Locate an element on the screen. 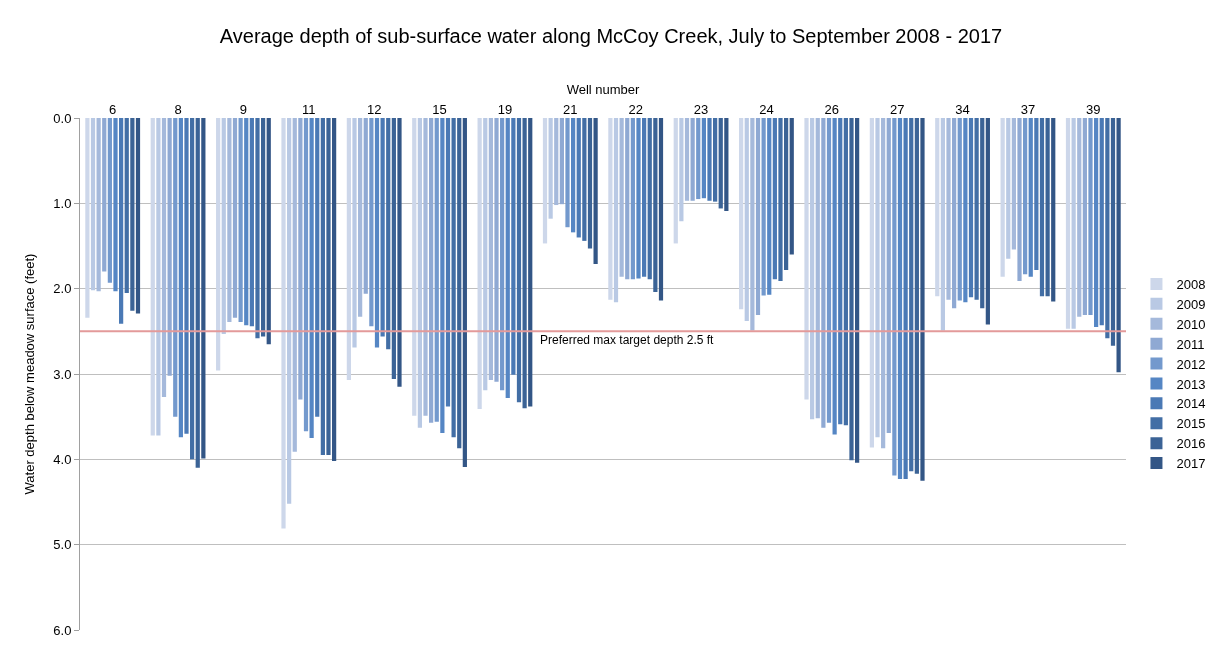 This screenshot has height=650, width=1222. chart-title: Average depth of sub-surface water along McCoy Creek, July to September 2008 - 2017 is located at coordinates (611, 36).